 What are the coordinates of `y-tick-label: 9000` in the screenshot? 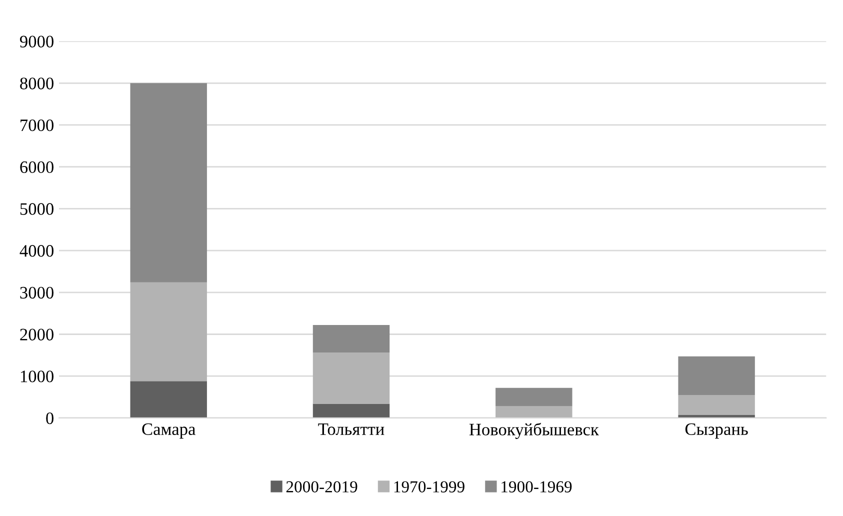 It's located at (37, 42).